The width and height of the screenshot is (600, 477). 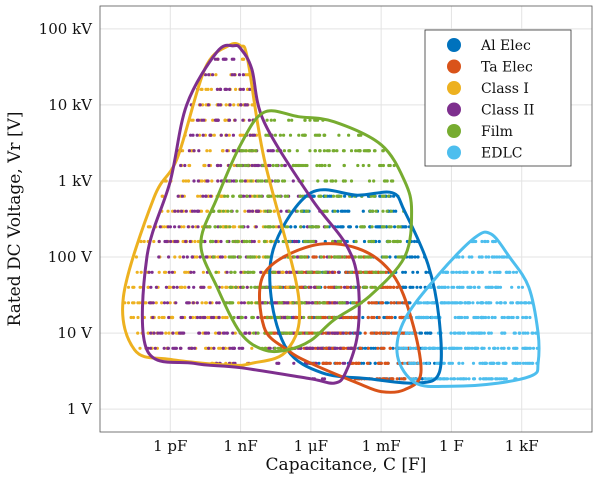 I want to click on y-tick-label: 10 kV, so click(x=70, y=105).